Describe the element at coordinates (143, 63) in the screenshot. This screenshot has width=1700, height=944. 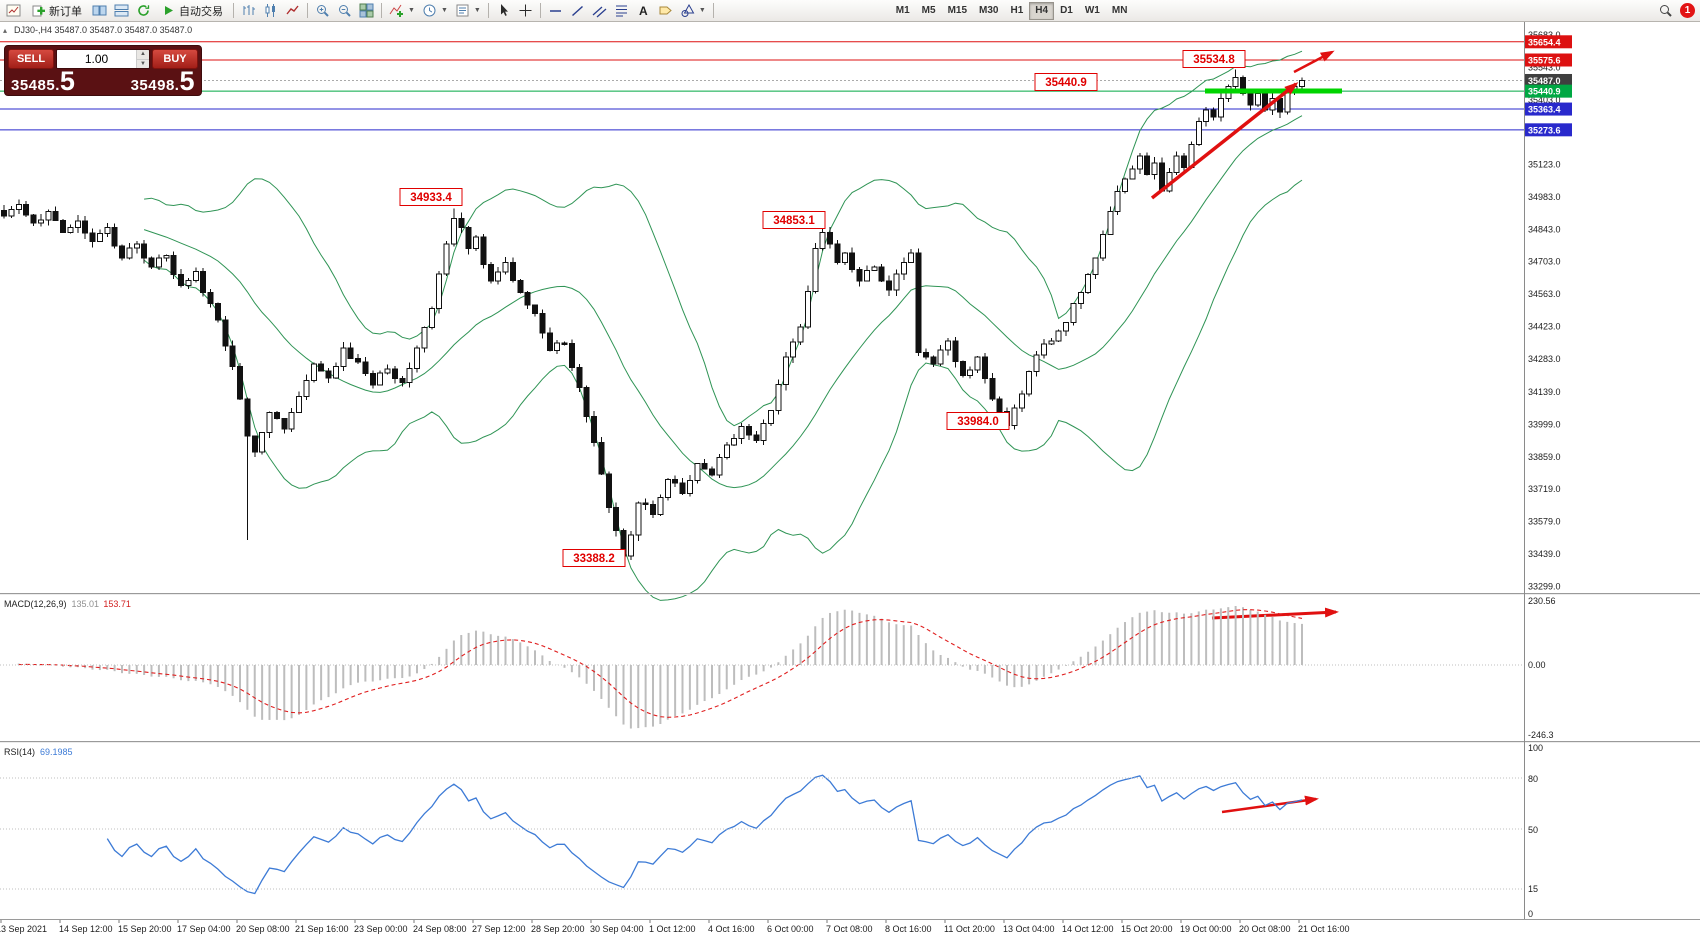
I see `lot-decrease-button: ▼` at that location.